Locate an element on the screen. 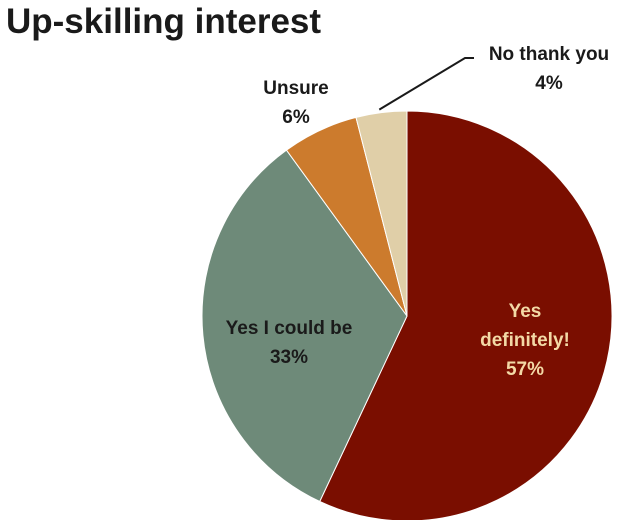 This screenshot has width=626, height=520. slice-label: No thank you 4% is located at coordinates (549, 69).